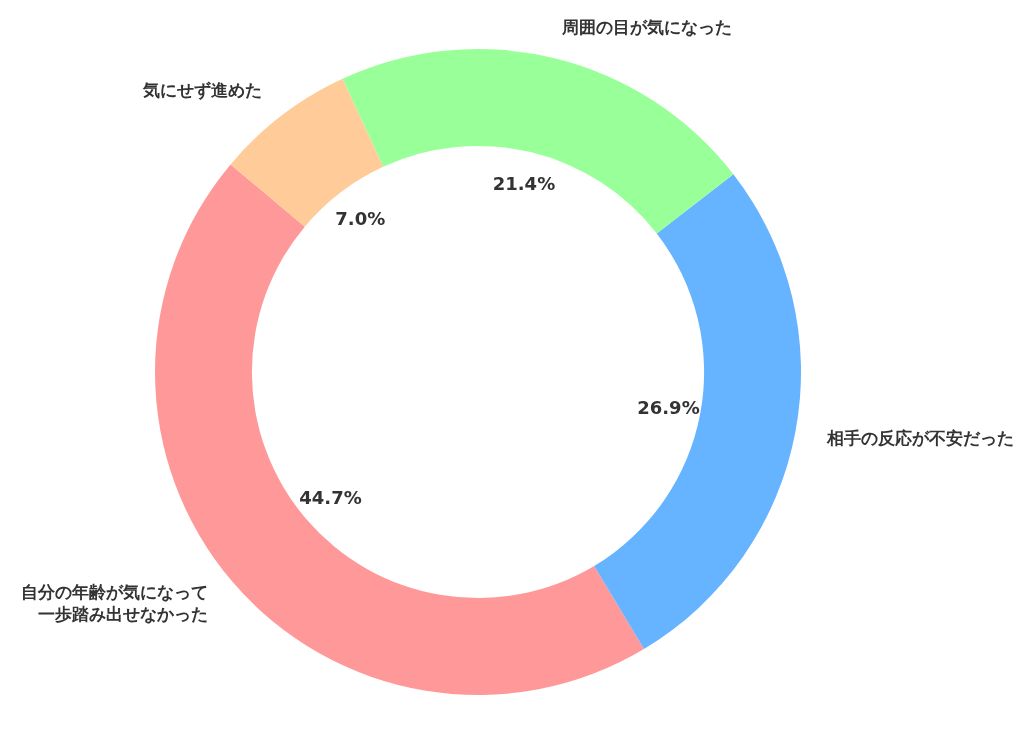 The height and width of the screenshot is (734, 1024). Describe the element at coordinates (524, 184) in the screenshot. I see `data-label: 21.4%` at that location.